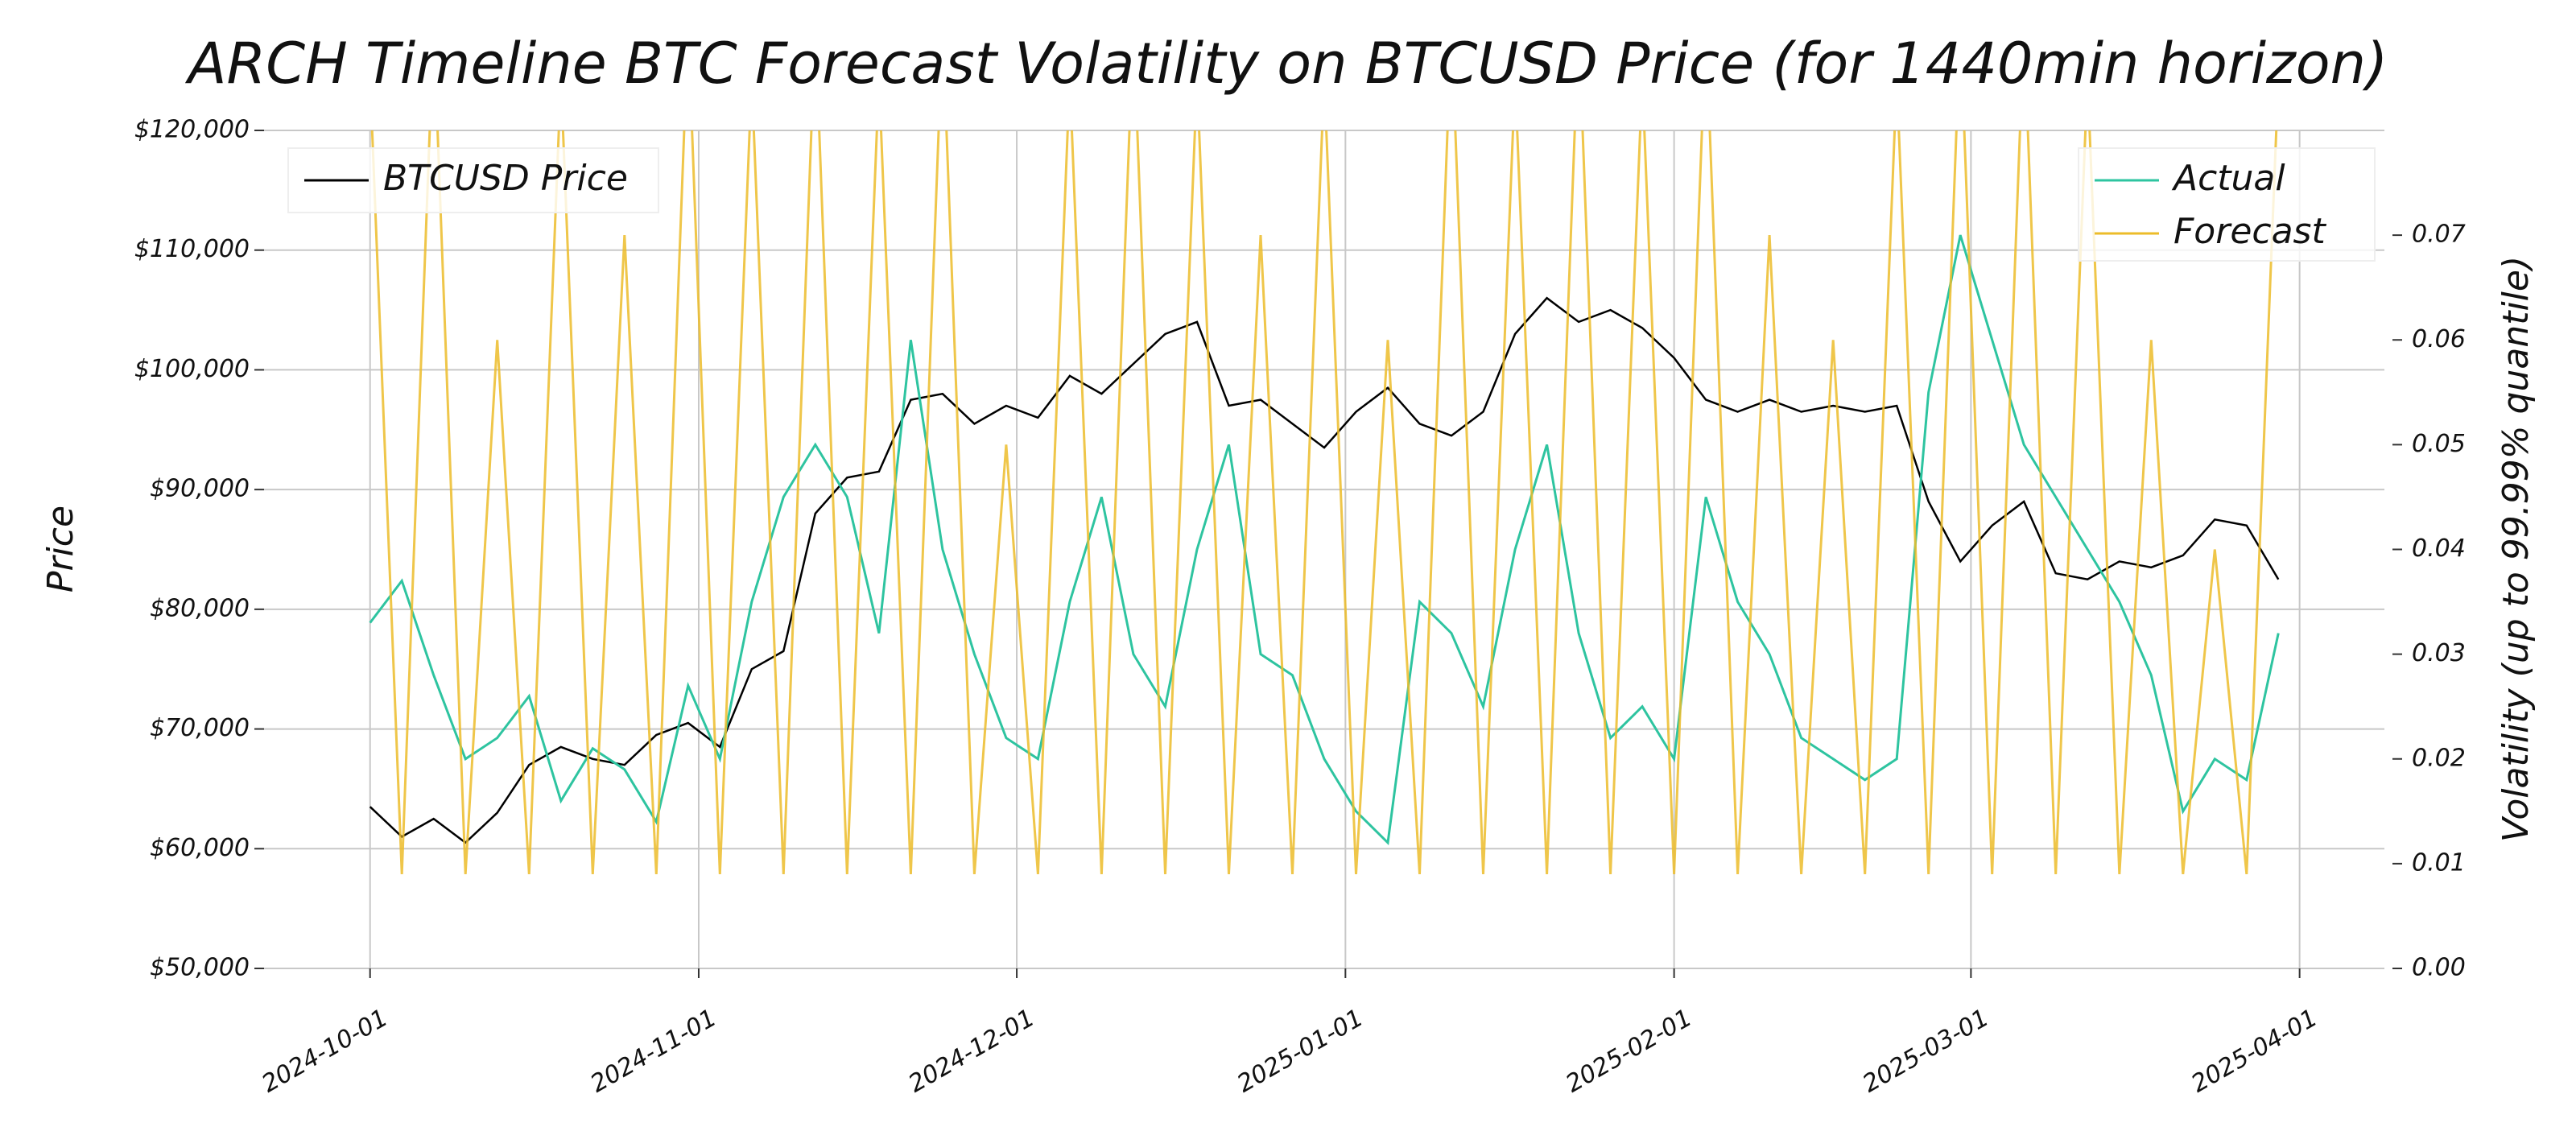 This screenshot has width=2576, height=1127. Describe the element at coordinates (200, 728) in the screenshot. I see `y-tick-label: $70,000` at that location.